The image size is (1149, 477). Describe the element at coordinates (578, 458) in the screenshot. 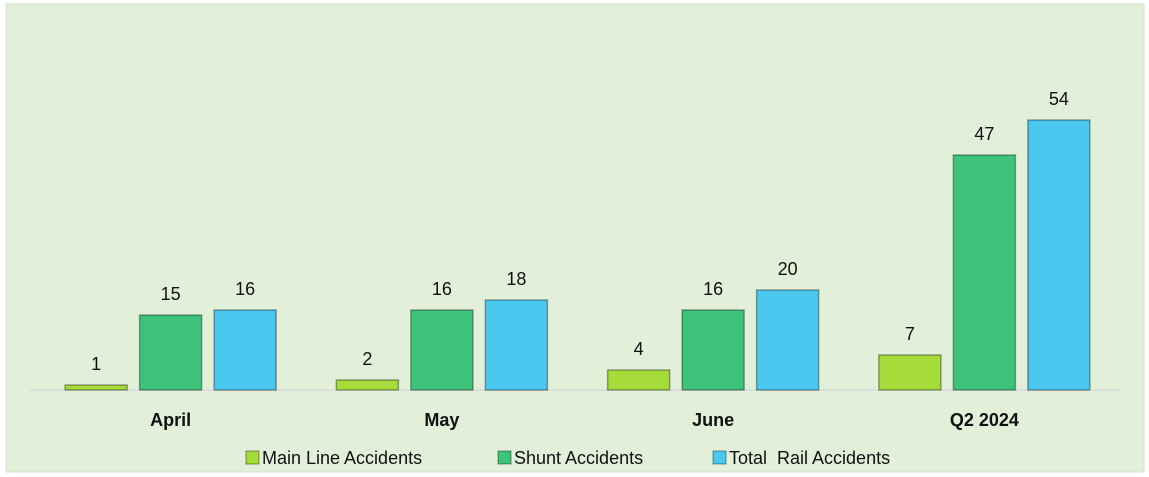

I see `legend-label: Shunt Accidents` at that location.